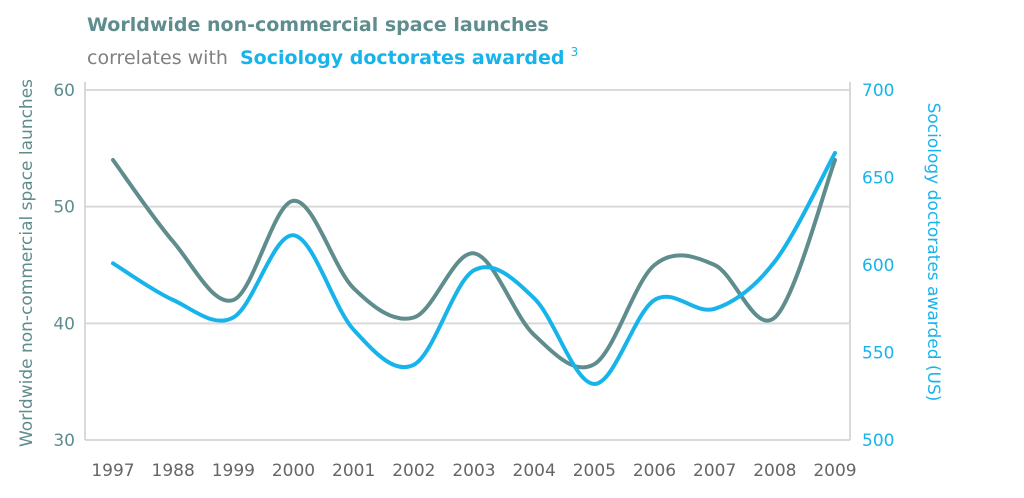  Describe the element at coordinates (173, 471) in the screenshot. I see `x-tick-label: 1988` at that location.